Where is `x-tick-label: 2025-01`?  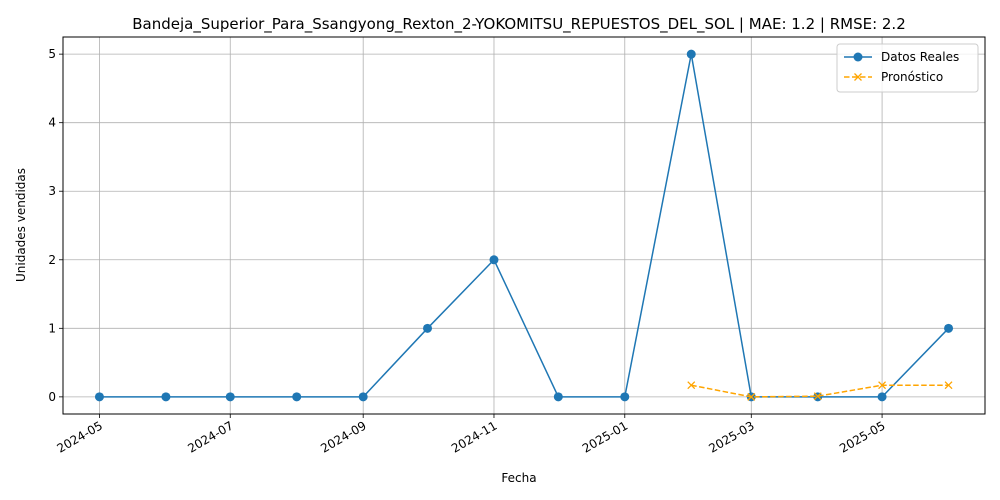
x-tick-label: 2025-01 is located at coordinates (605, 436).